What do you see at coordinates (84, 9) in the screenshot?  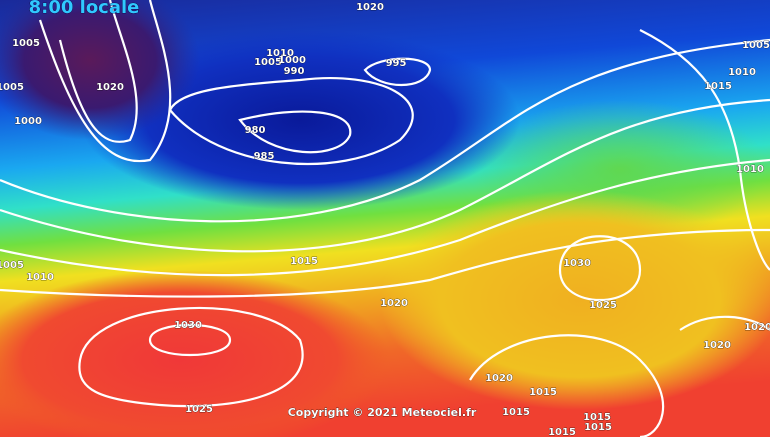 I see `time-label: 8:00 locale` at bounding box center [84, 9].